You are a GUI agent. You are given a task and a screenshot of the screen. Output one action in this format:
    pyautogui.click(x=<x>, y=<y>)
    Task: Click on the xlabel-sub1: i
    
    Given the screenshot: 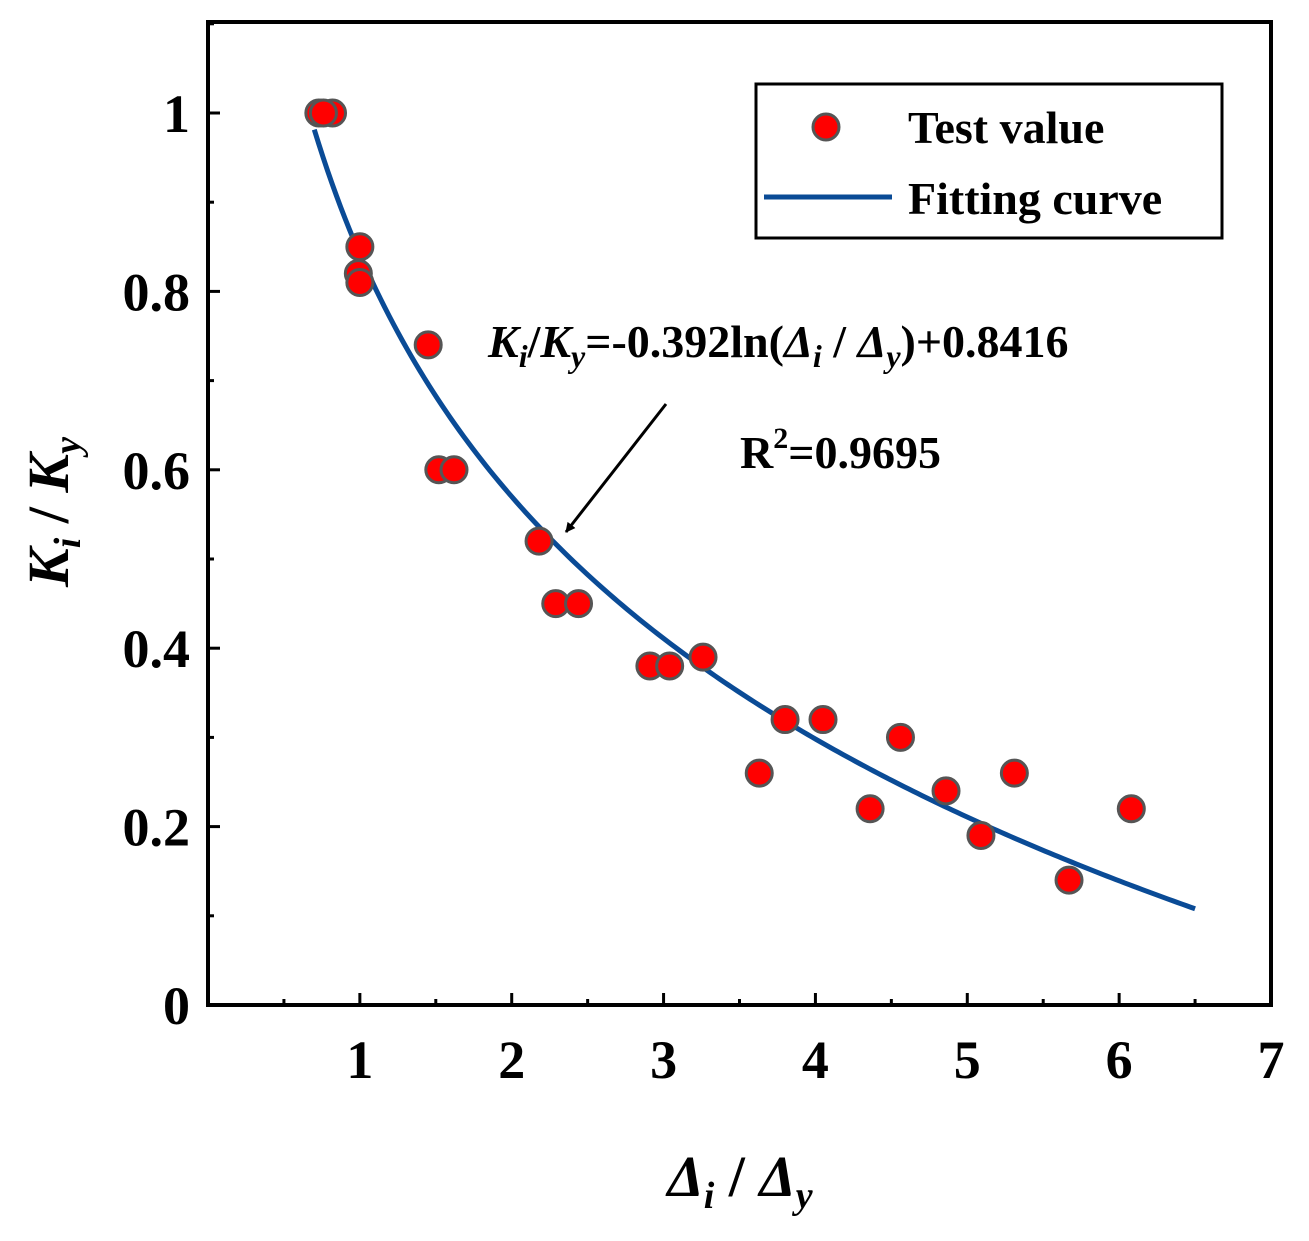 What is the action you would take?
    pyautogui.click(x=709, y=1196)
    